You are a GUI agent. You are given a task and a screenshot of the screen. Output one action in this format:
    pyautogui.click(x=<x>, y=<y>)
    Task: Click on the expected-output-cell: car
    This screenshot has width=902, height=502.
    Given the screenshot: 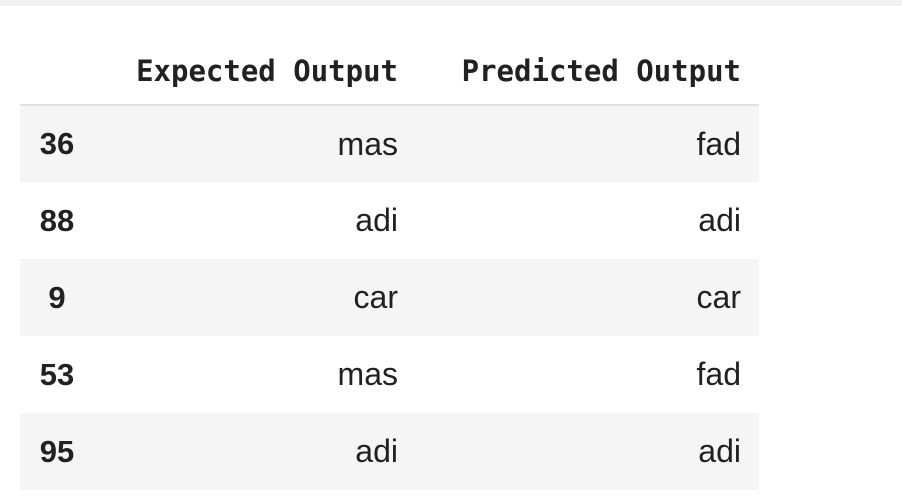 What is the action you would take?
    pyautogui.click(x=375, y=297)
    